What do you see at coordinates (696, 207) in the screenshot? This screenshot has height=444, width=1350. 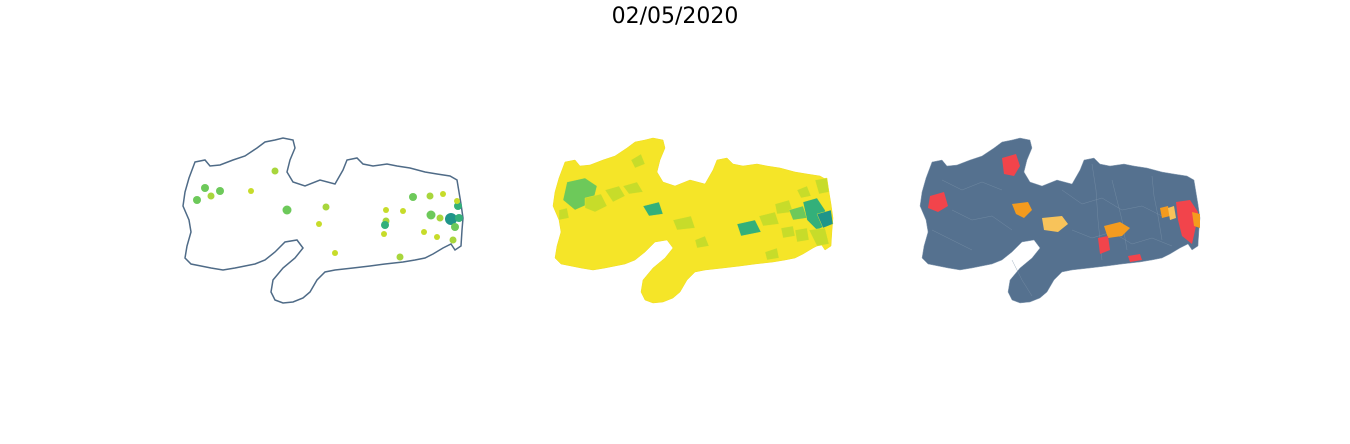 I see `choropleth-regions` at bounding box center [696, 207].